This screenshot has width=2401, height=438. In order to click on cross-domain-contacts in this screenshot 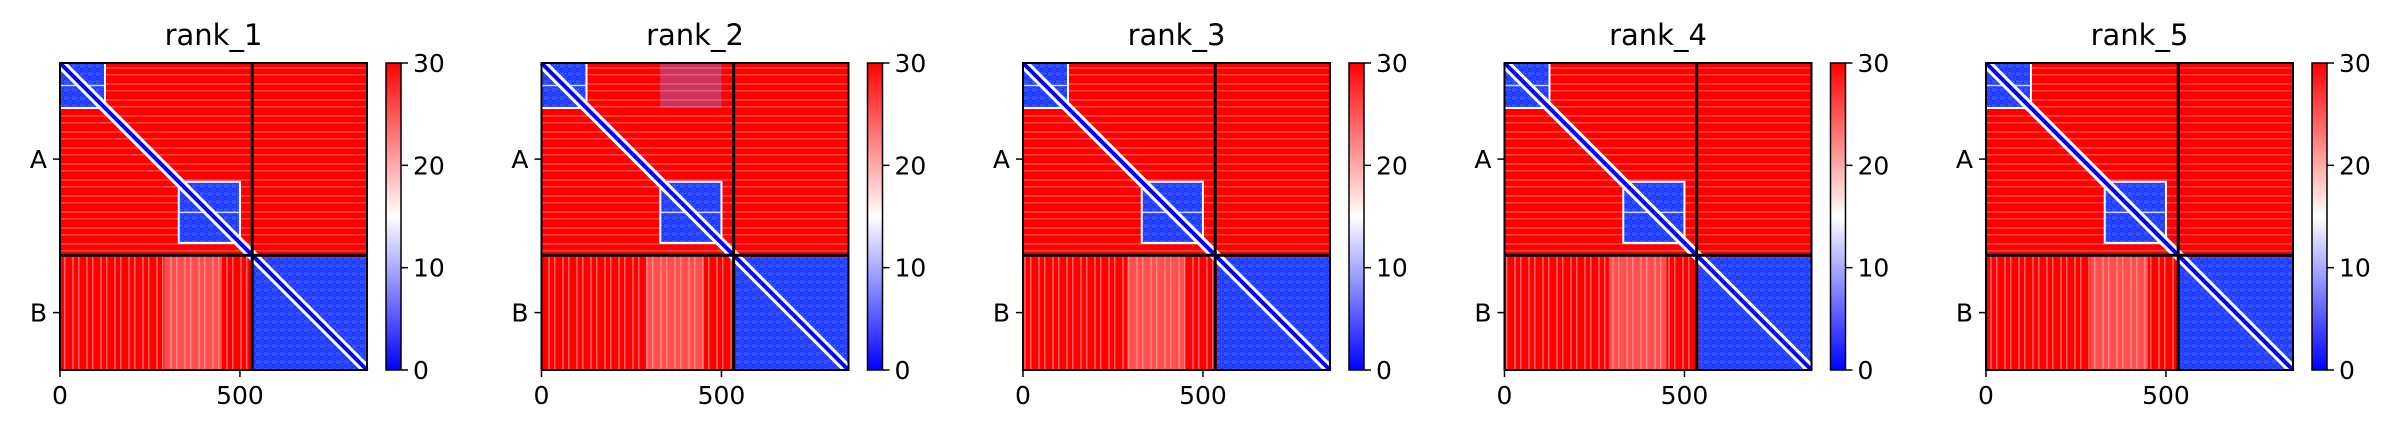, I will do `click(691, 85)`.